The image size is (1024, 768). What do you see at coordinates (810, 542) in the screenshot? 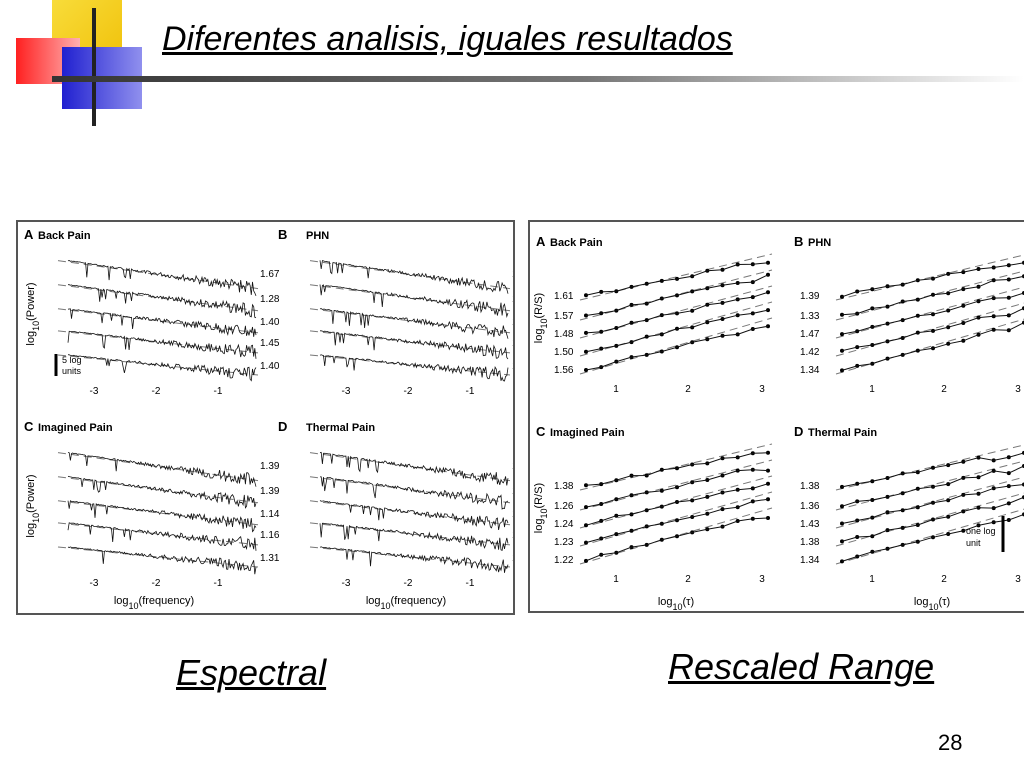
I see `rs-exponent-label: 1.38` at bounding box center [810, 542].